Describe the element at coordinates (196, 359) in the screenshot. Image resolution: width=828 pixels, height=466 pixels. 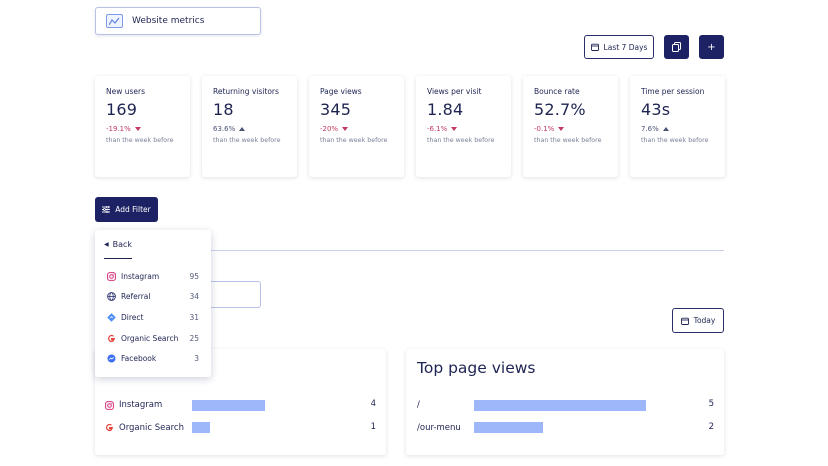
I see `filter-option-count: 3` at that location.